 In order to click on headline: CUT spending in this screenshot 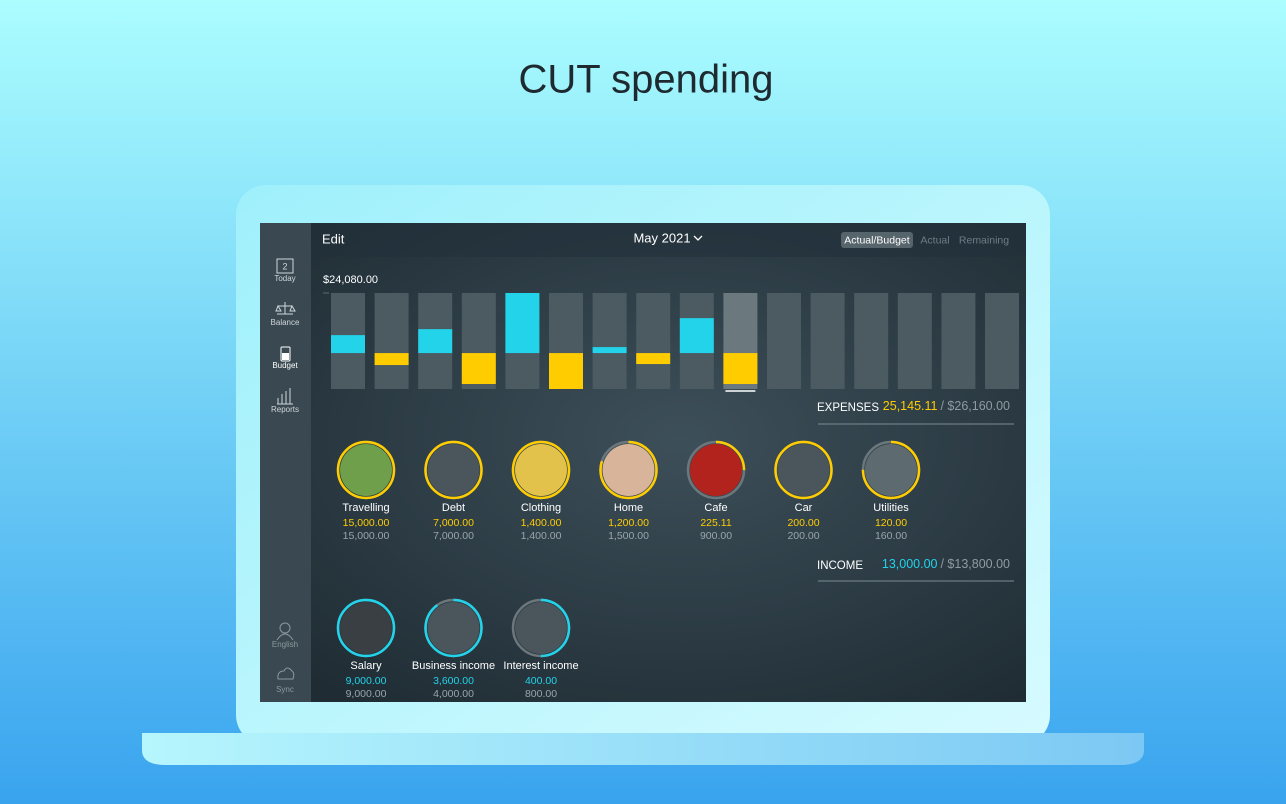, I will do `click(646, 80)`.